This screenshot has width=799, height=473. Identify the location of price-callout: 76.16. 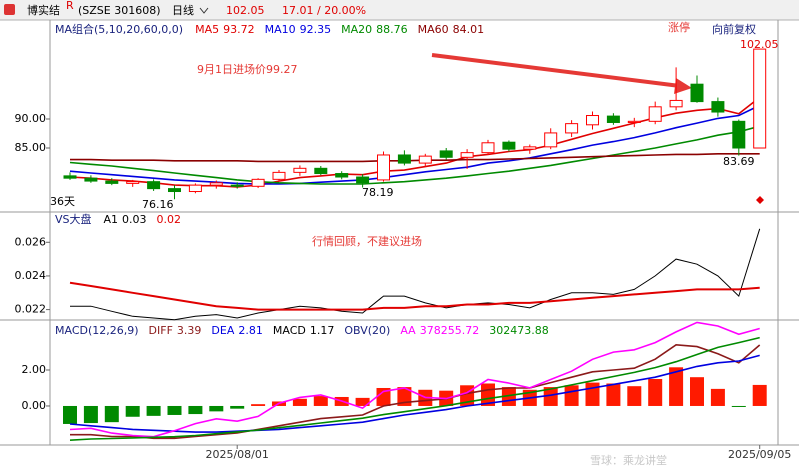
(158, 204).